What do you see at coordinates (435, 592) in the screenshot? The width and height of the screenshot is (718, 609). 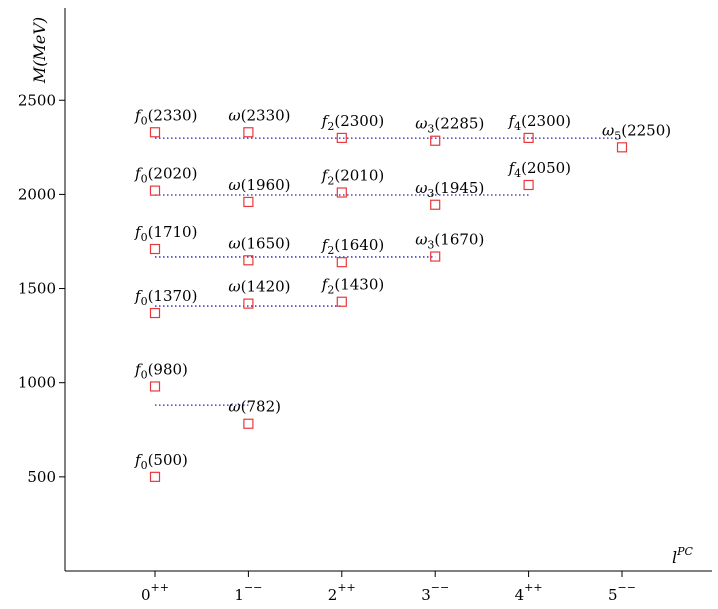 I see `x-tick-label: 3−−` at bounding box center [435, 592].